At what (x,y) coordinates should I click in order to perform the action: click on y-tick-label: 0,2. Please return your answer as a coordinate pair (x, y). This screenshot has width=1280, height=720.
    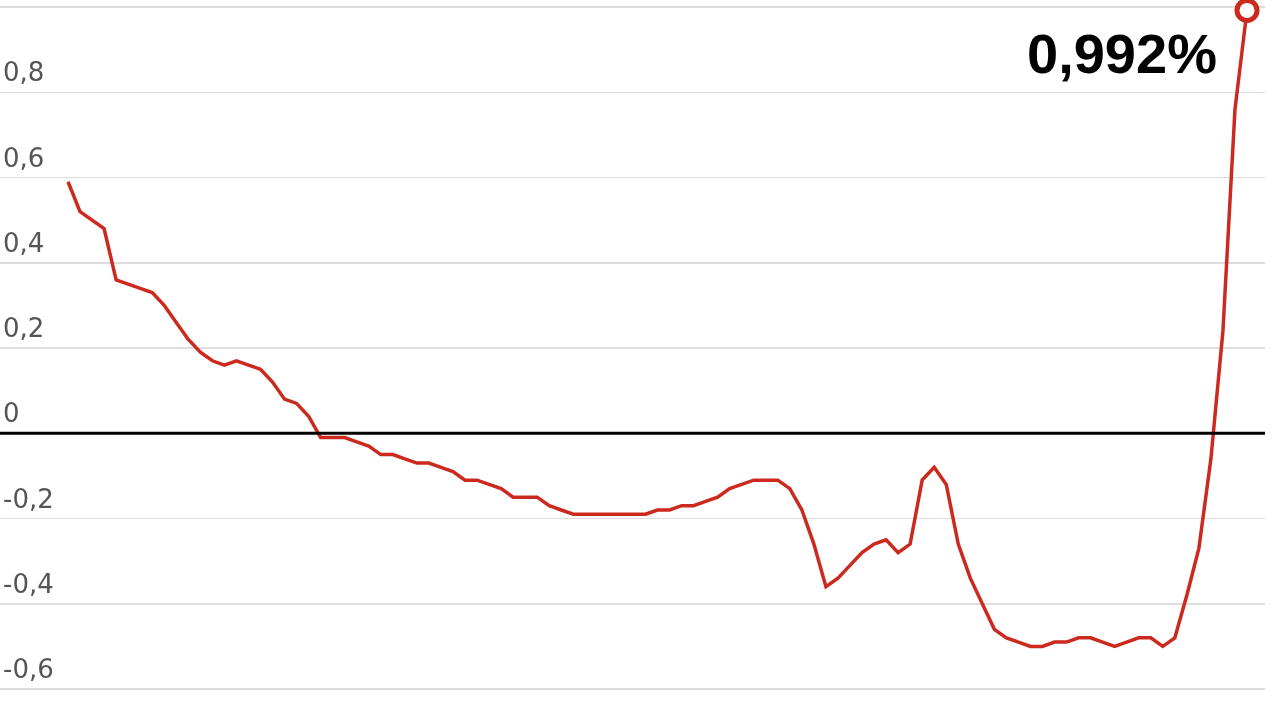
    Looking at the image, I should click on (24, 328).